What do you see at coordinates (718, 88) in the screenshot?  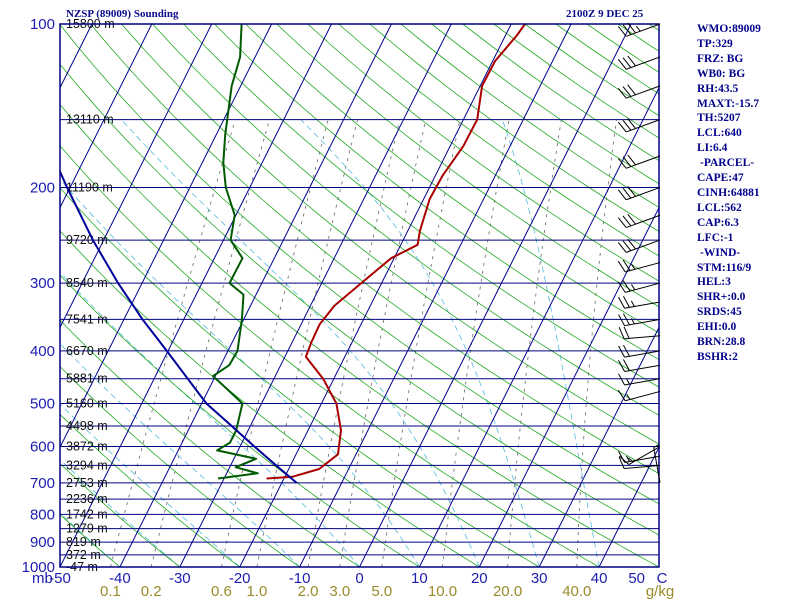 I see `index-value: RH:43.5` at bounding box center [718, 88].